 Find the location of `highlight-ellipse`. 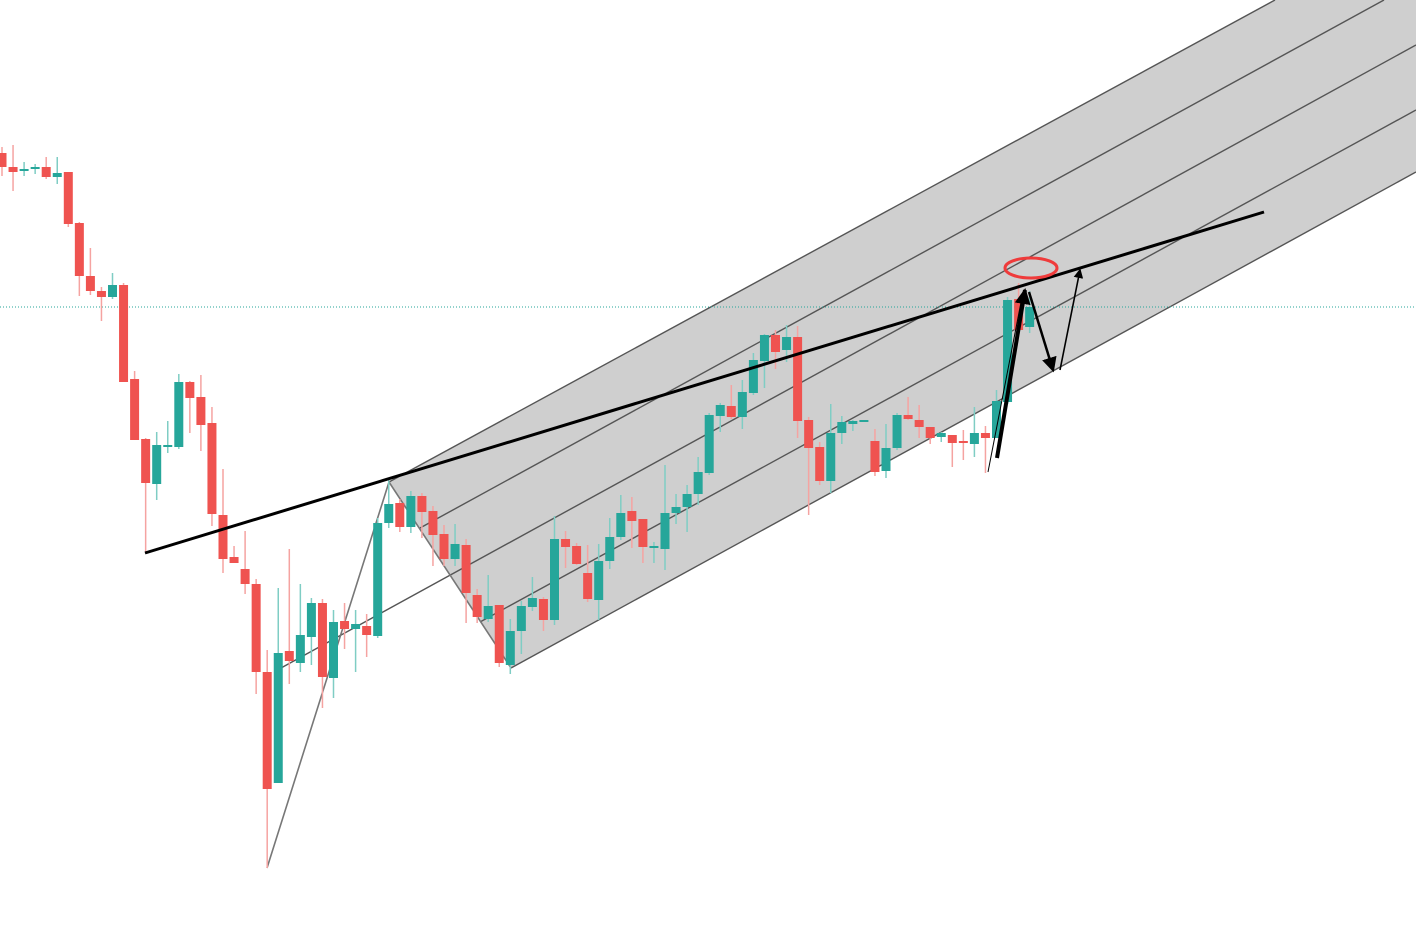

highlight-ellipse is located at coordinates (1031, 268).